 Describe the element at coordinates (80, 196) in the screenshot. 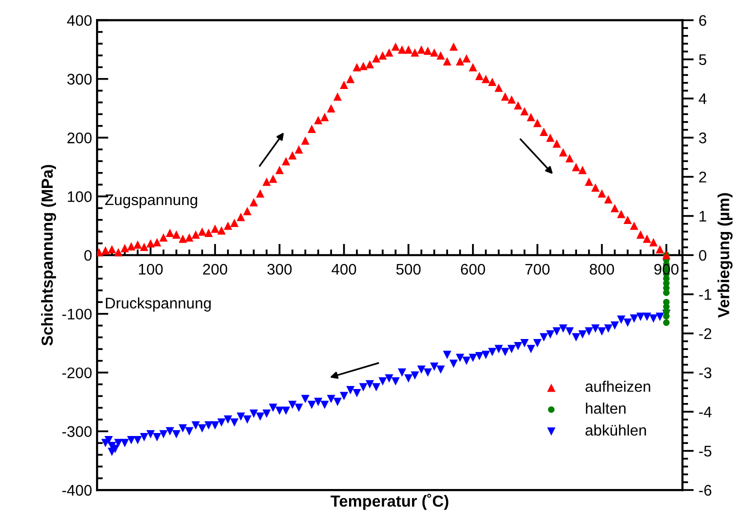

I see `y-tick-label: 100` at that location.